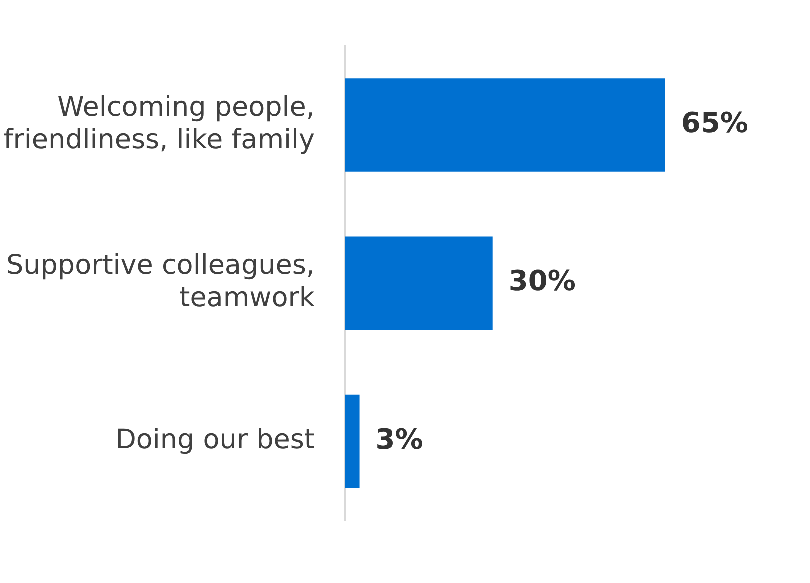  Describe the element at coordinates (215, 440) in the screenshot. I see `y-tick-label: Doing our best` at that location.